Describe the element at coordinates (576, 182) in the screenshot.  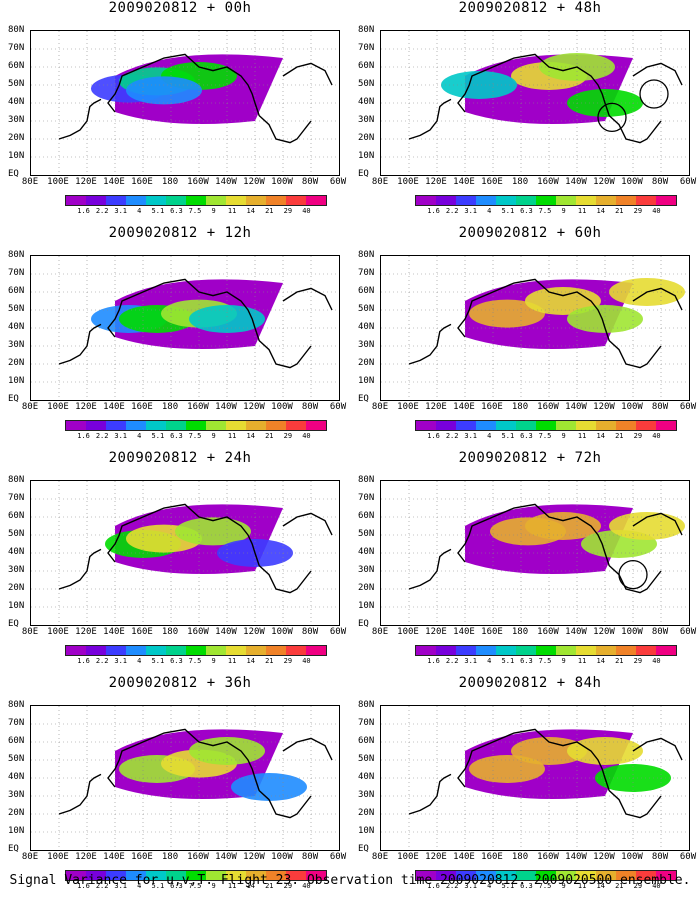
I see `lon-label: 140W` at that location.